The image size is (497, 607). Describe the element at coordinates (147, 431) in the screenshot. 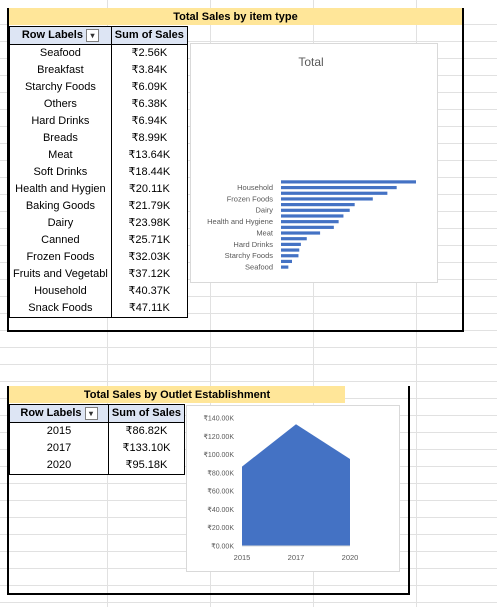

I see `sum-value-cell: ₹86.82K` at that location.